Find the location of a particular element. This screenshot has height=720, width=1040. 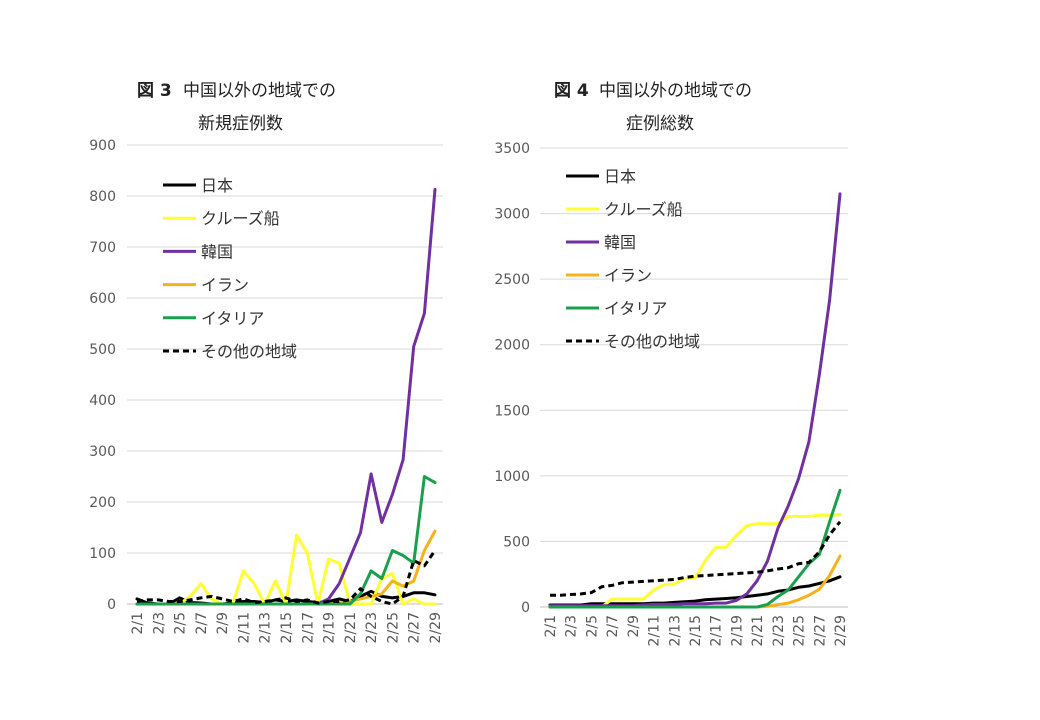

chart1-xtick-label: 2/13 is located at coordinates (266, 627).